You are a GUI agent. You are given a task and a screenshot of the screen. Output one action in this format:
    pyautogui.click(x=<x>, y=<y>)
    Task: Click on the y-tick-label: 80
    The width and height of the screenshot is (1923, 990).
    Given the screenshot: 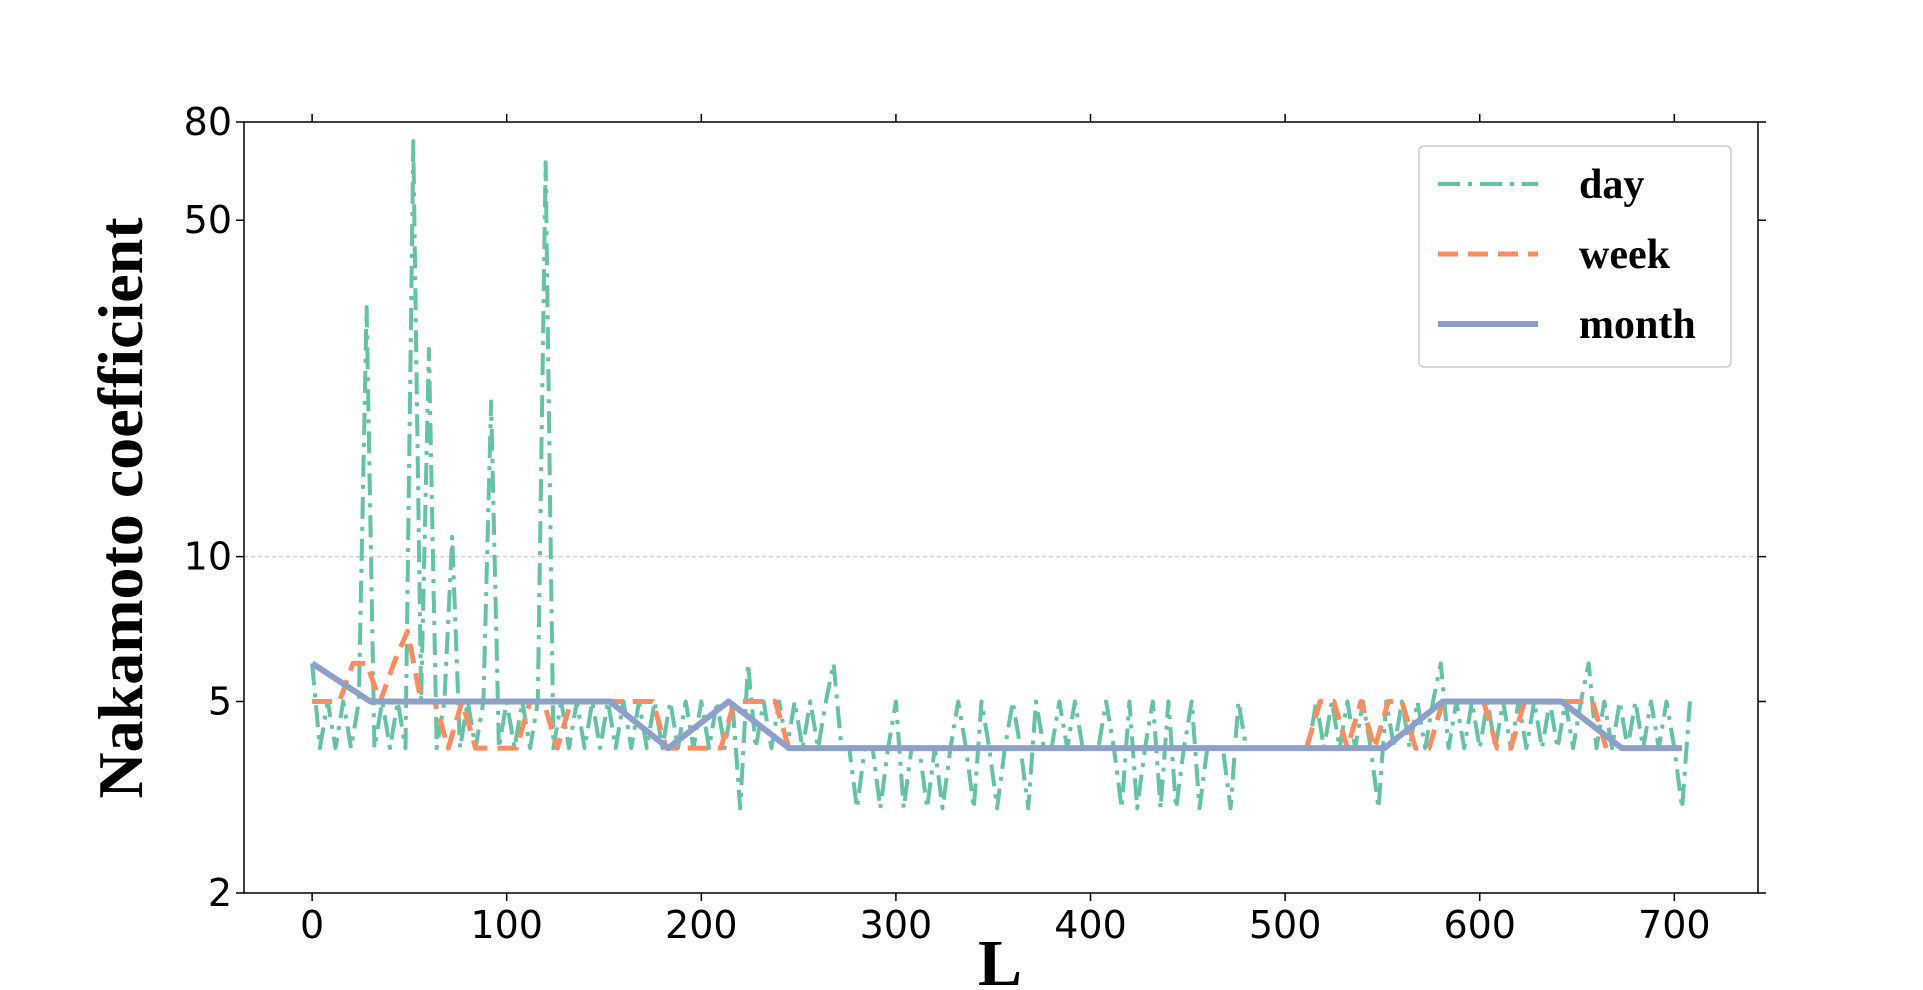 What is the action you would take?
    pyautogui.click(x=208, y=122)
    